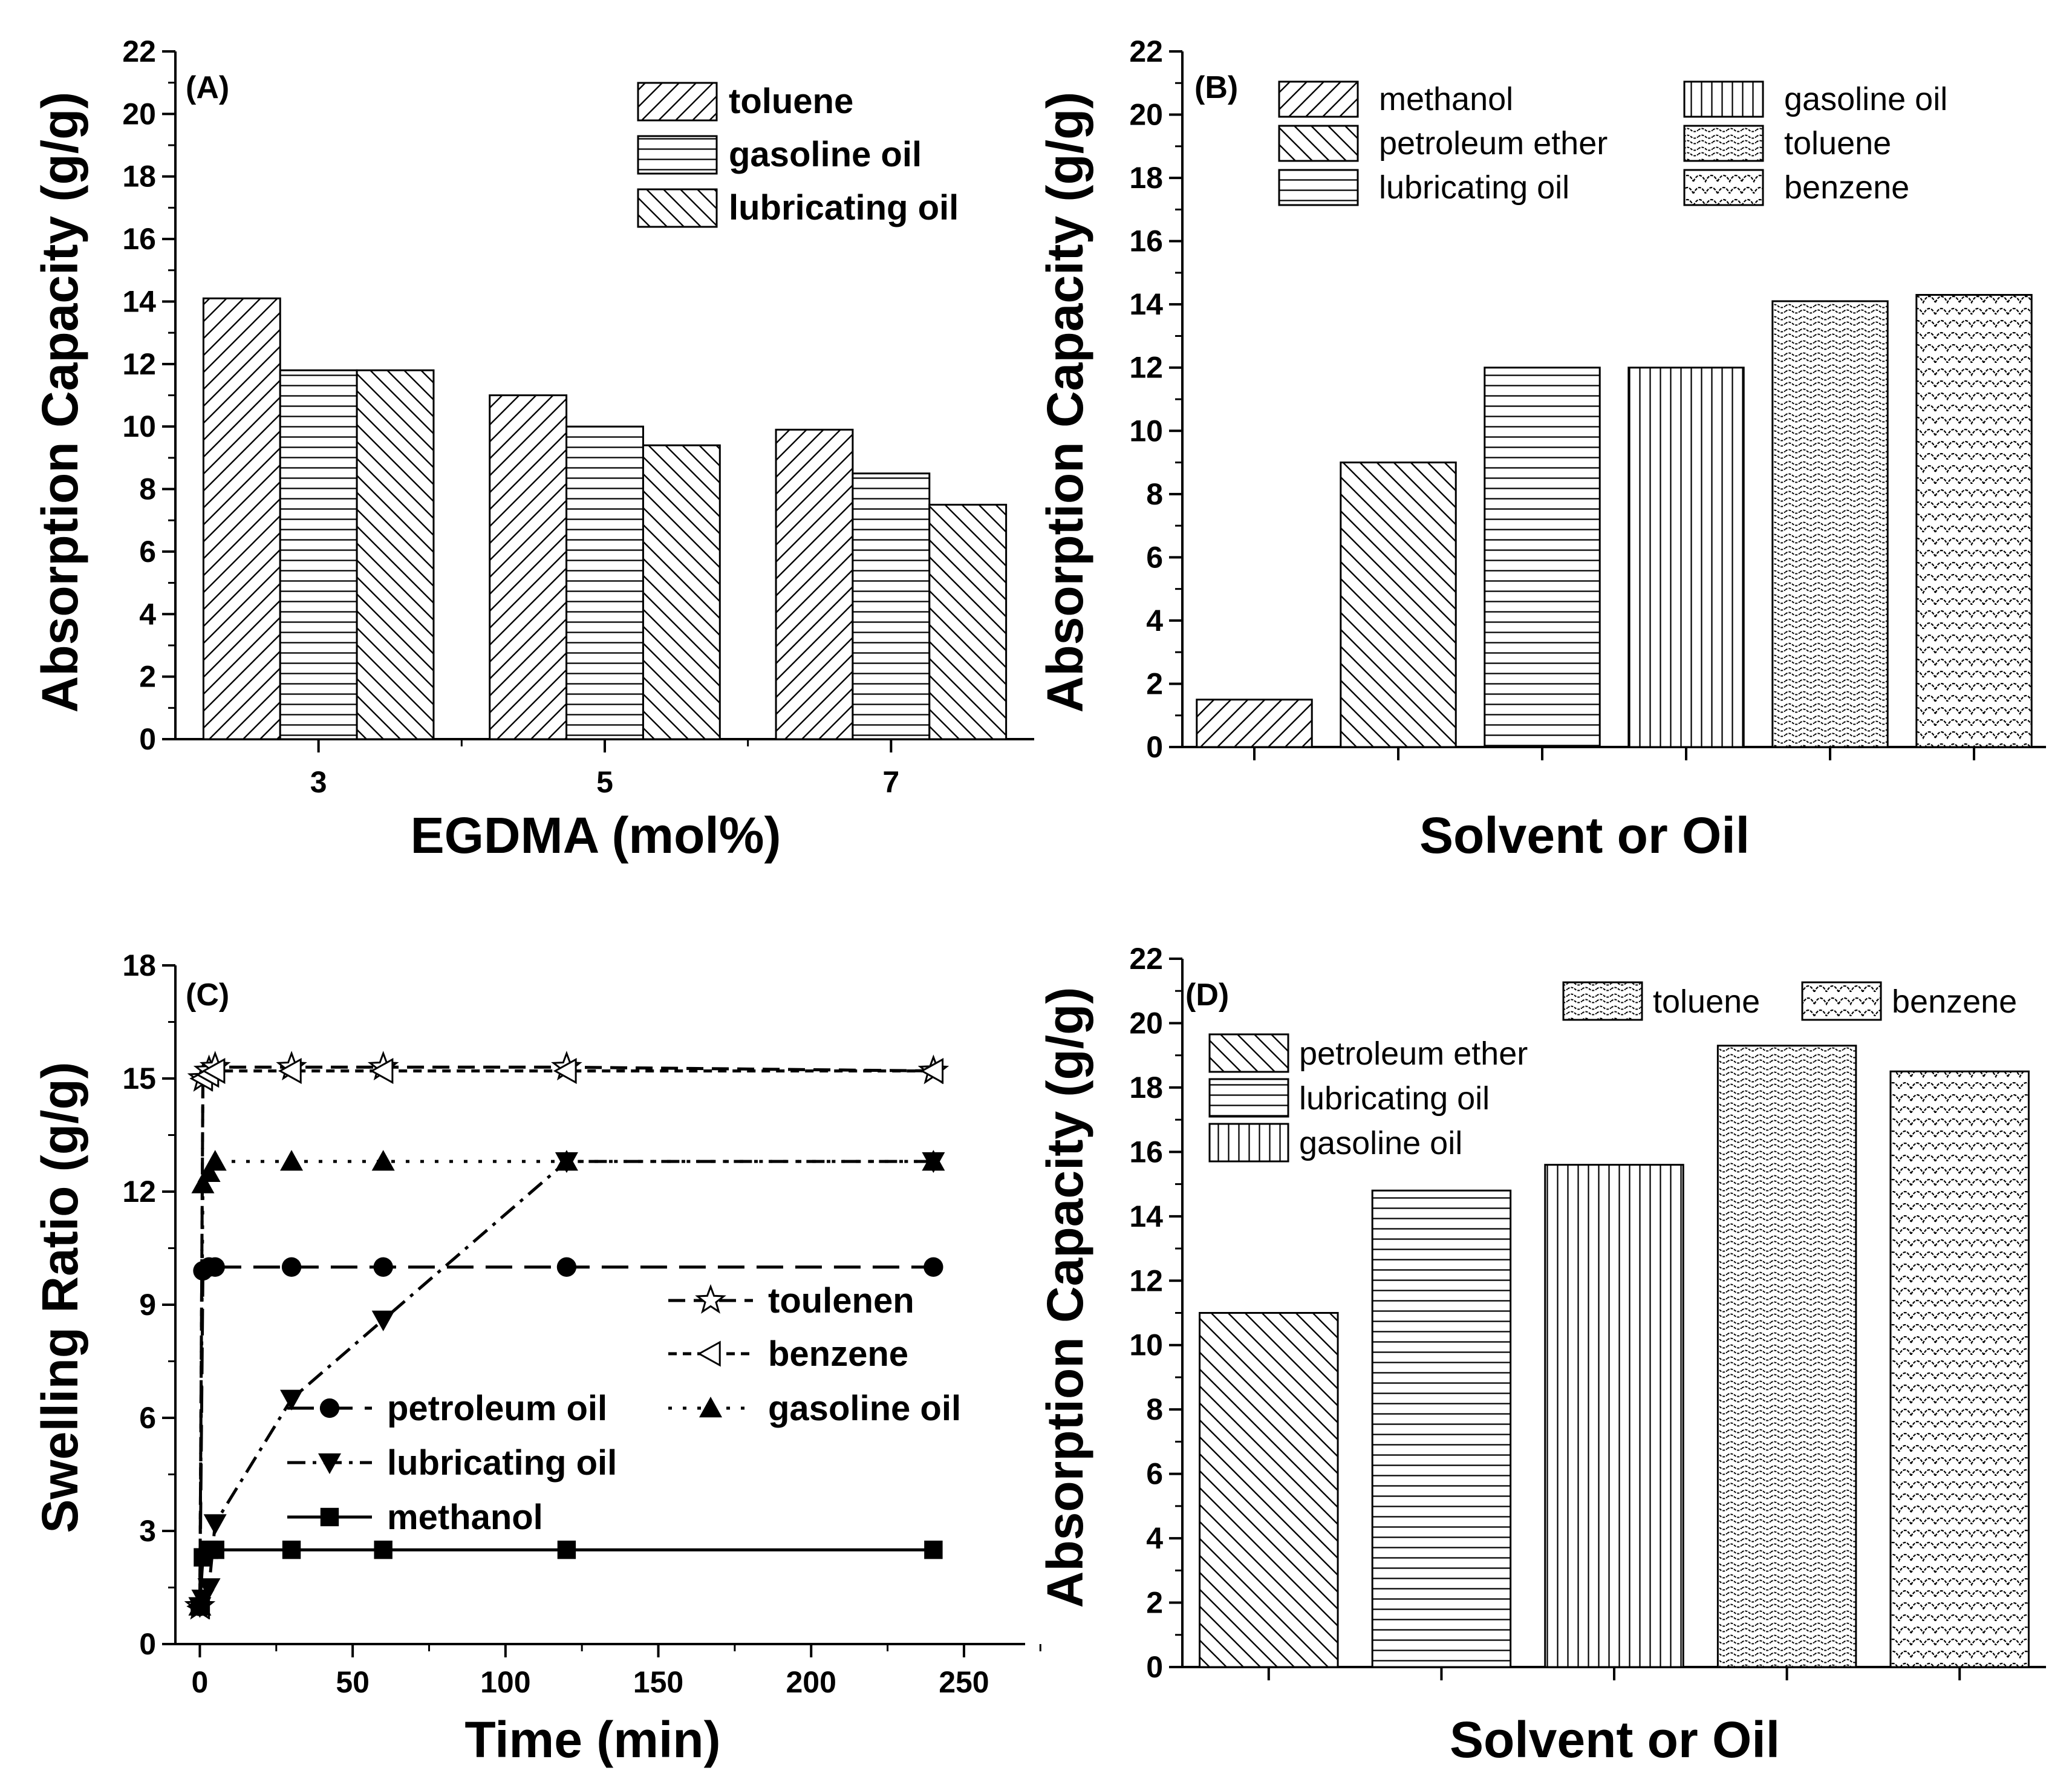 This screenshot has width=2072, height=1785. I want to click on panel-c-label: (C), so click(207, 995).